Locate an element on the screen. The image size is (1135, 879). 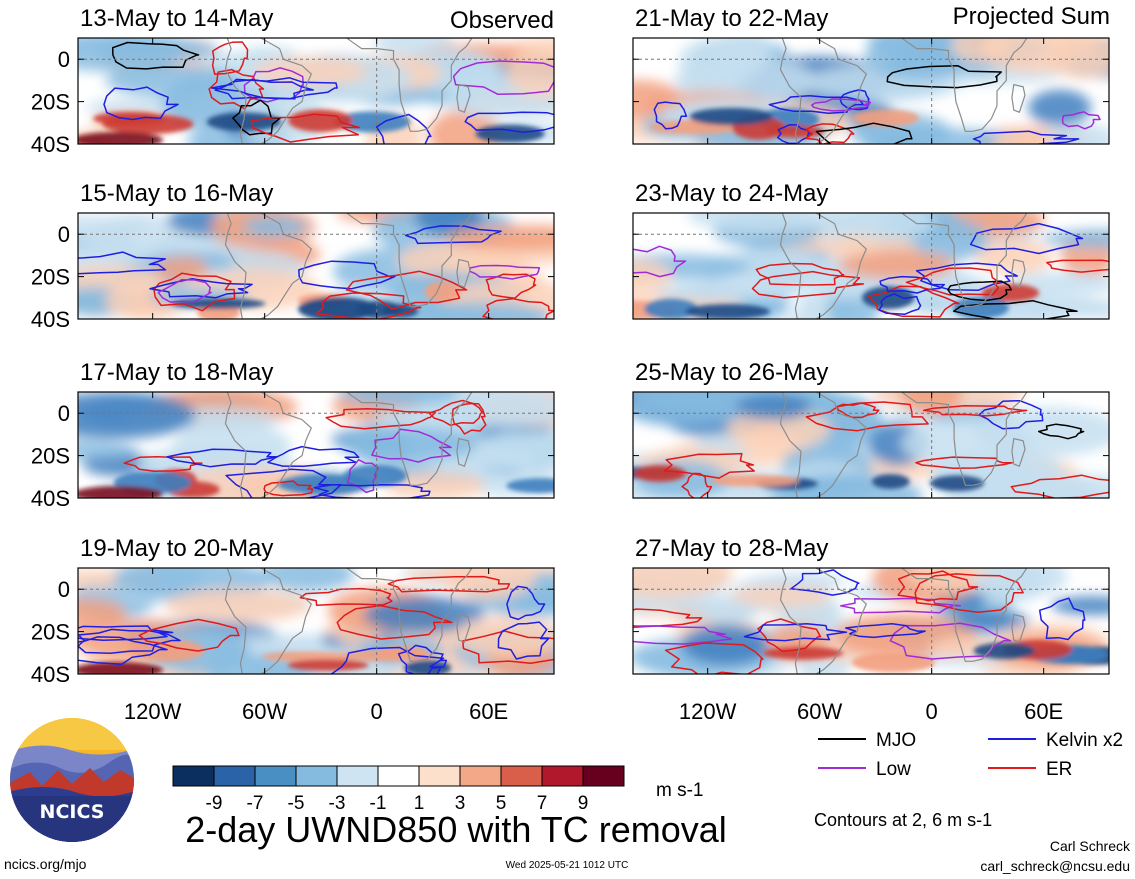
colorbar-label: -9 is located at coordinates (214, 803).